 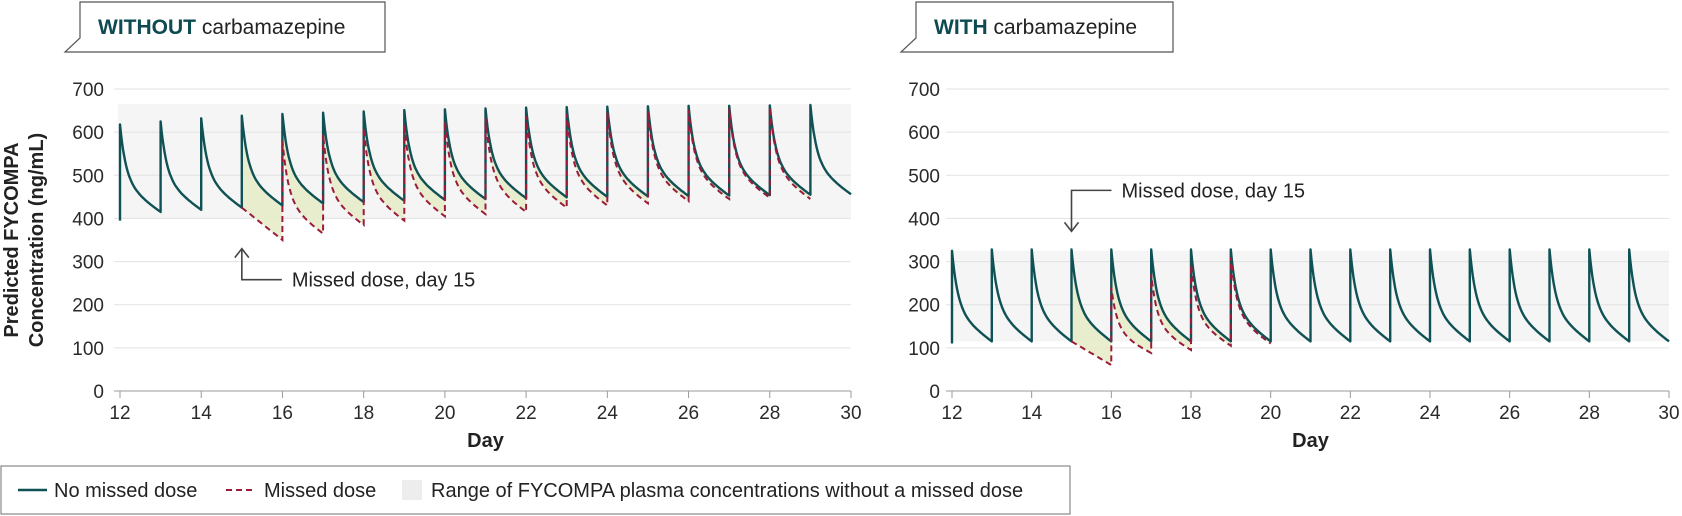 I want to click on legend-no-missed-label: No missed dose, so click(x=125, y=491).